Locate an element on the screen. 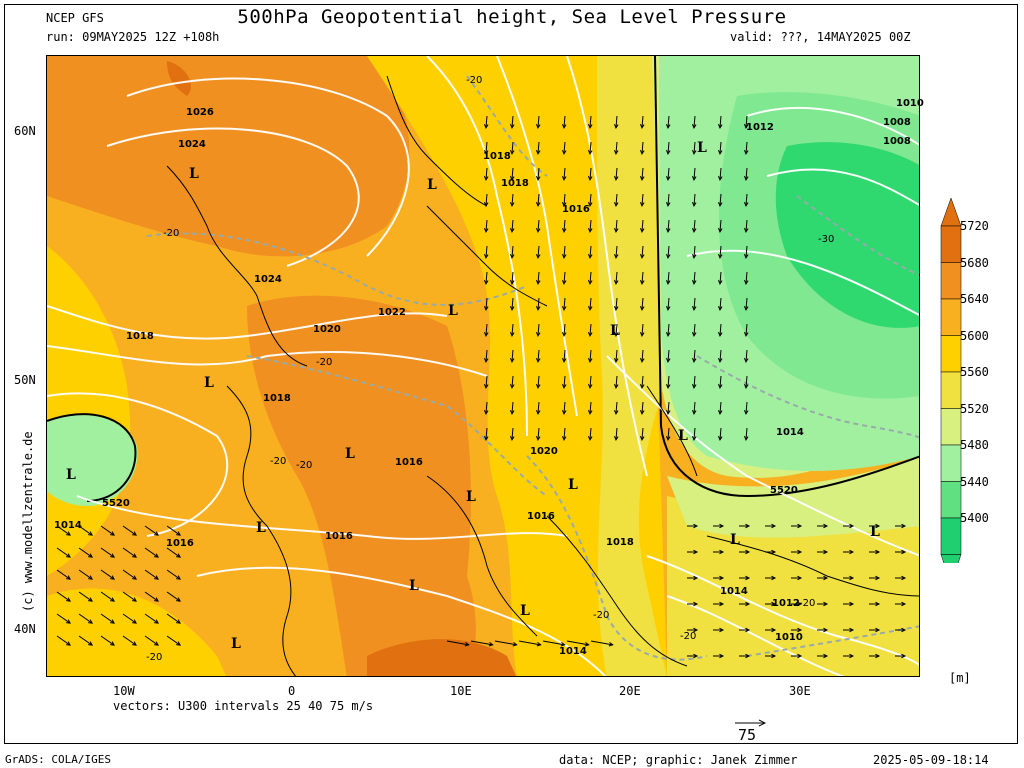  colorbar-cap-bottom is located at coordinates (951, 558).